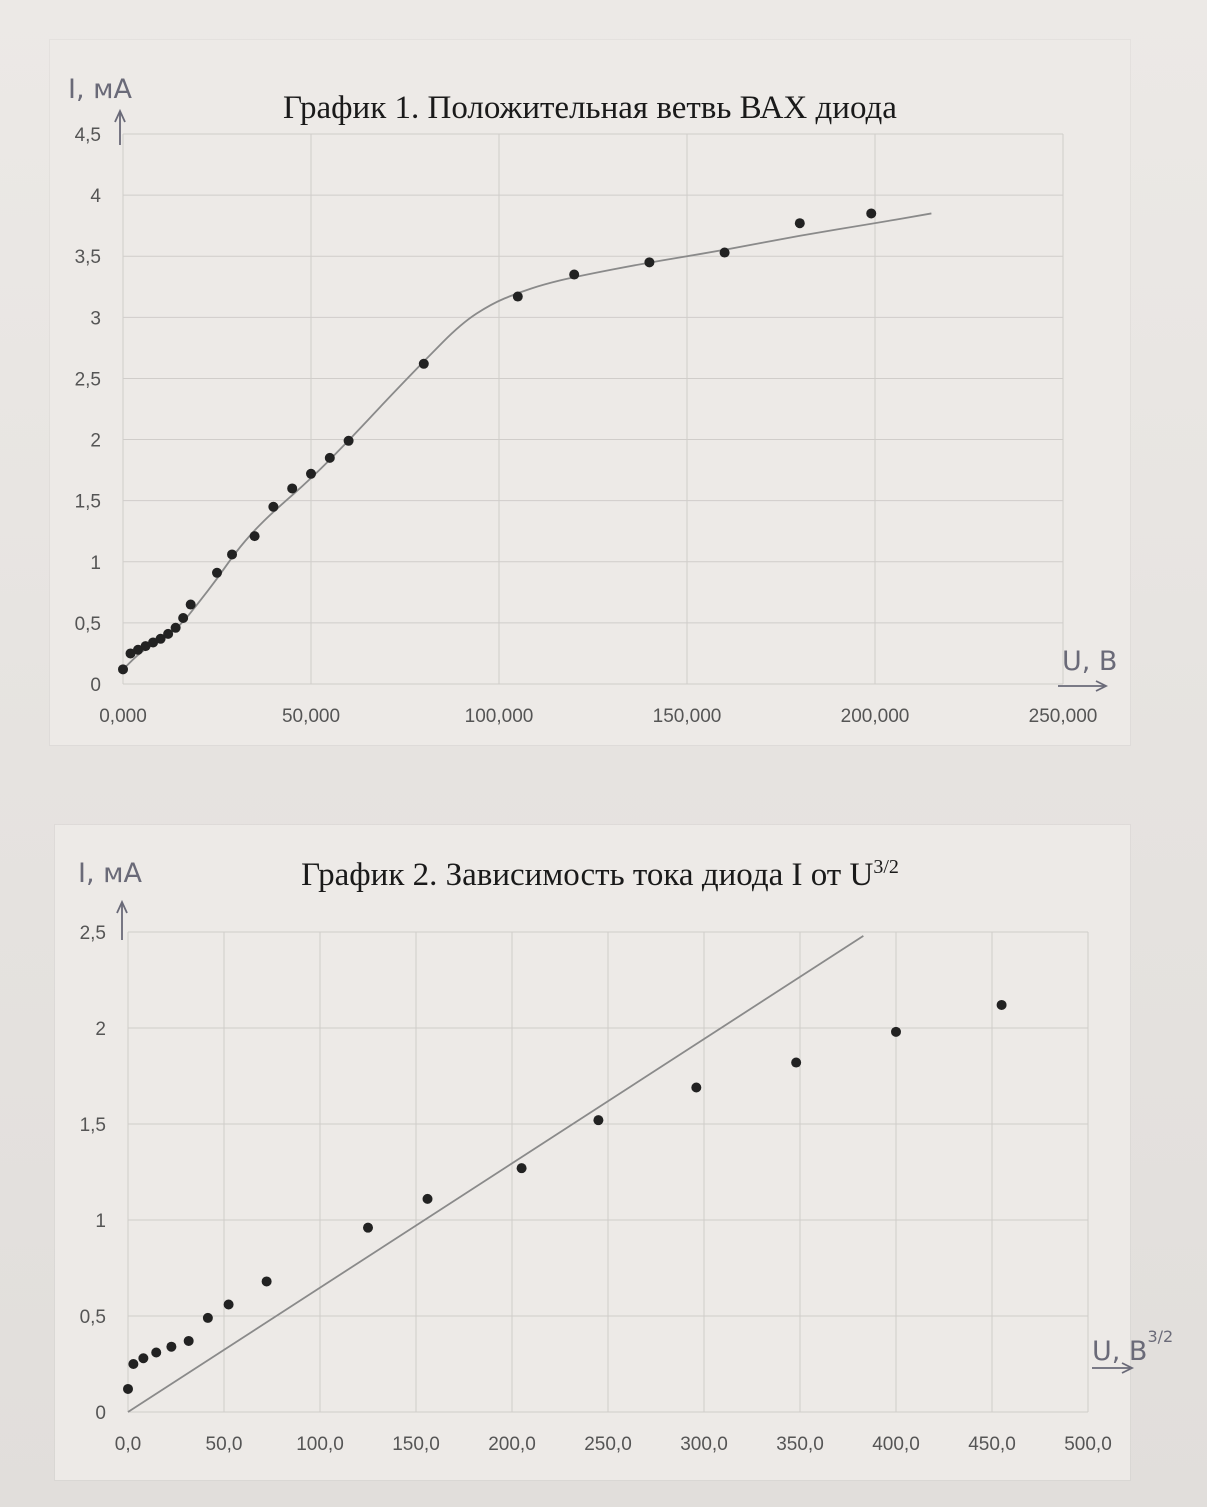  I want to click on chart-1-x-ticks: 0,000 50,000 100,000 150,000 200,000 250,000, so click(598, 716).